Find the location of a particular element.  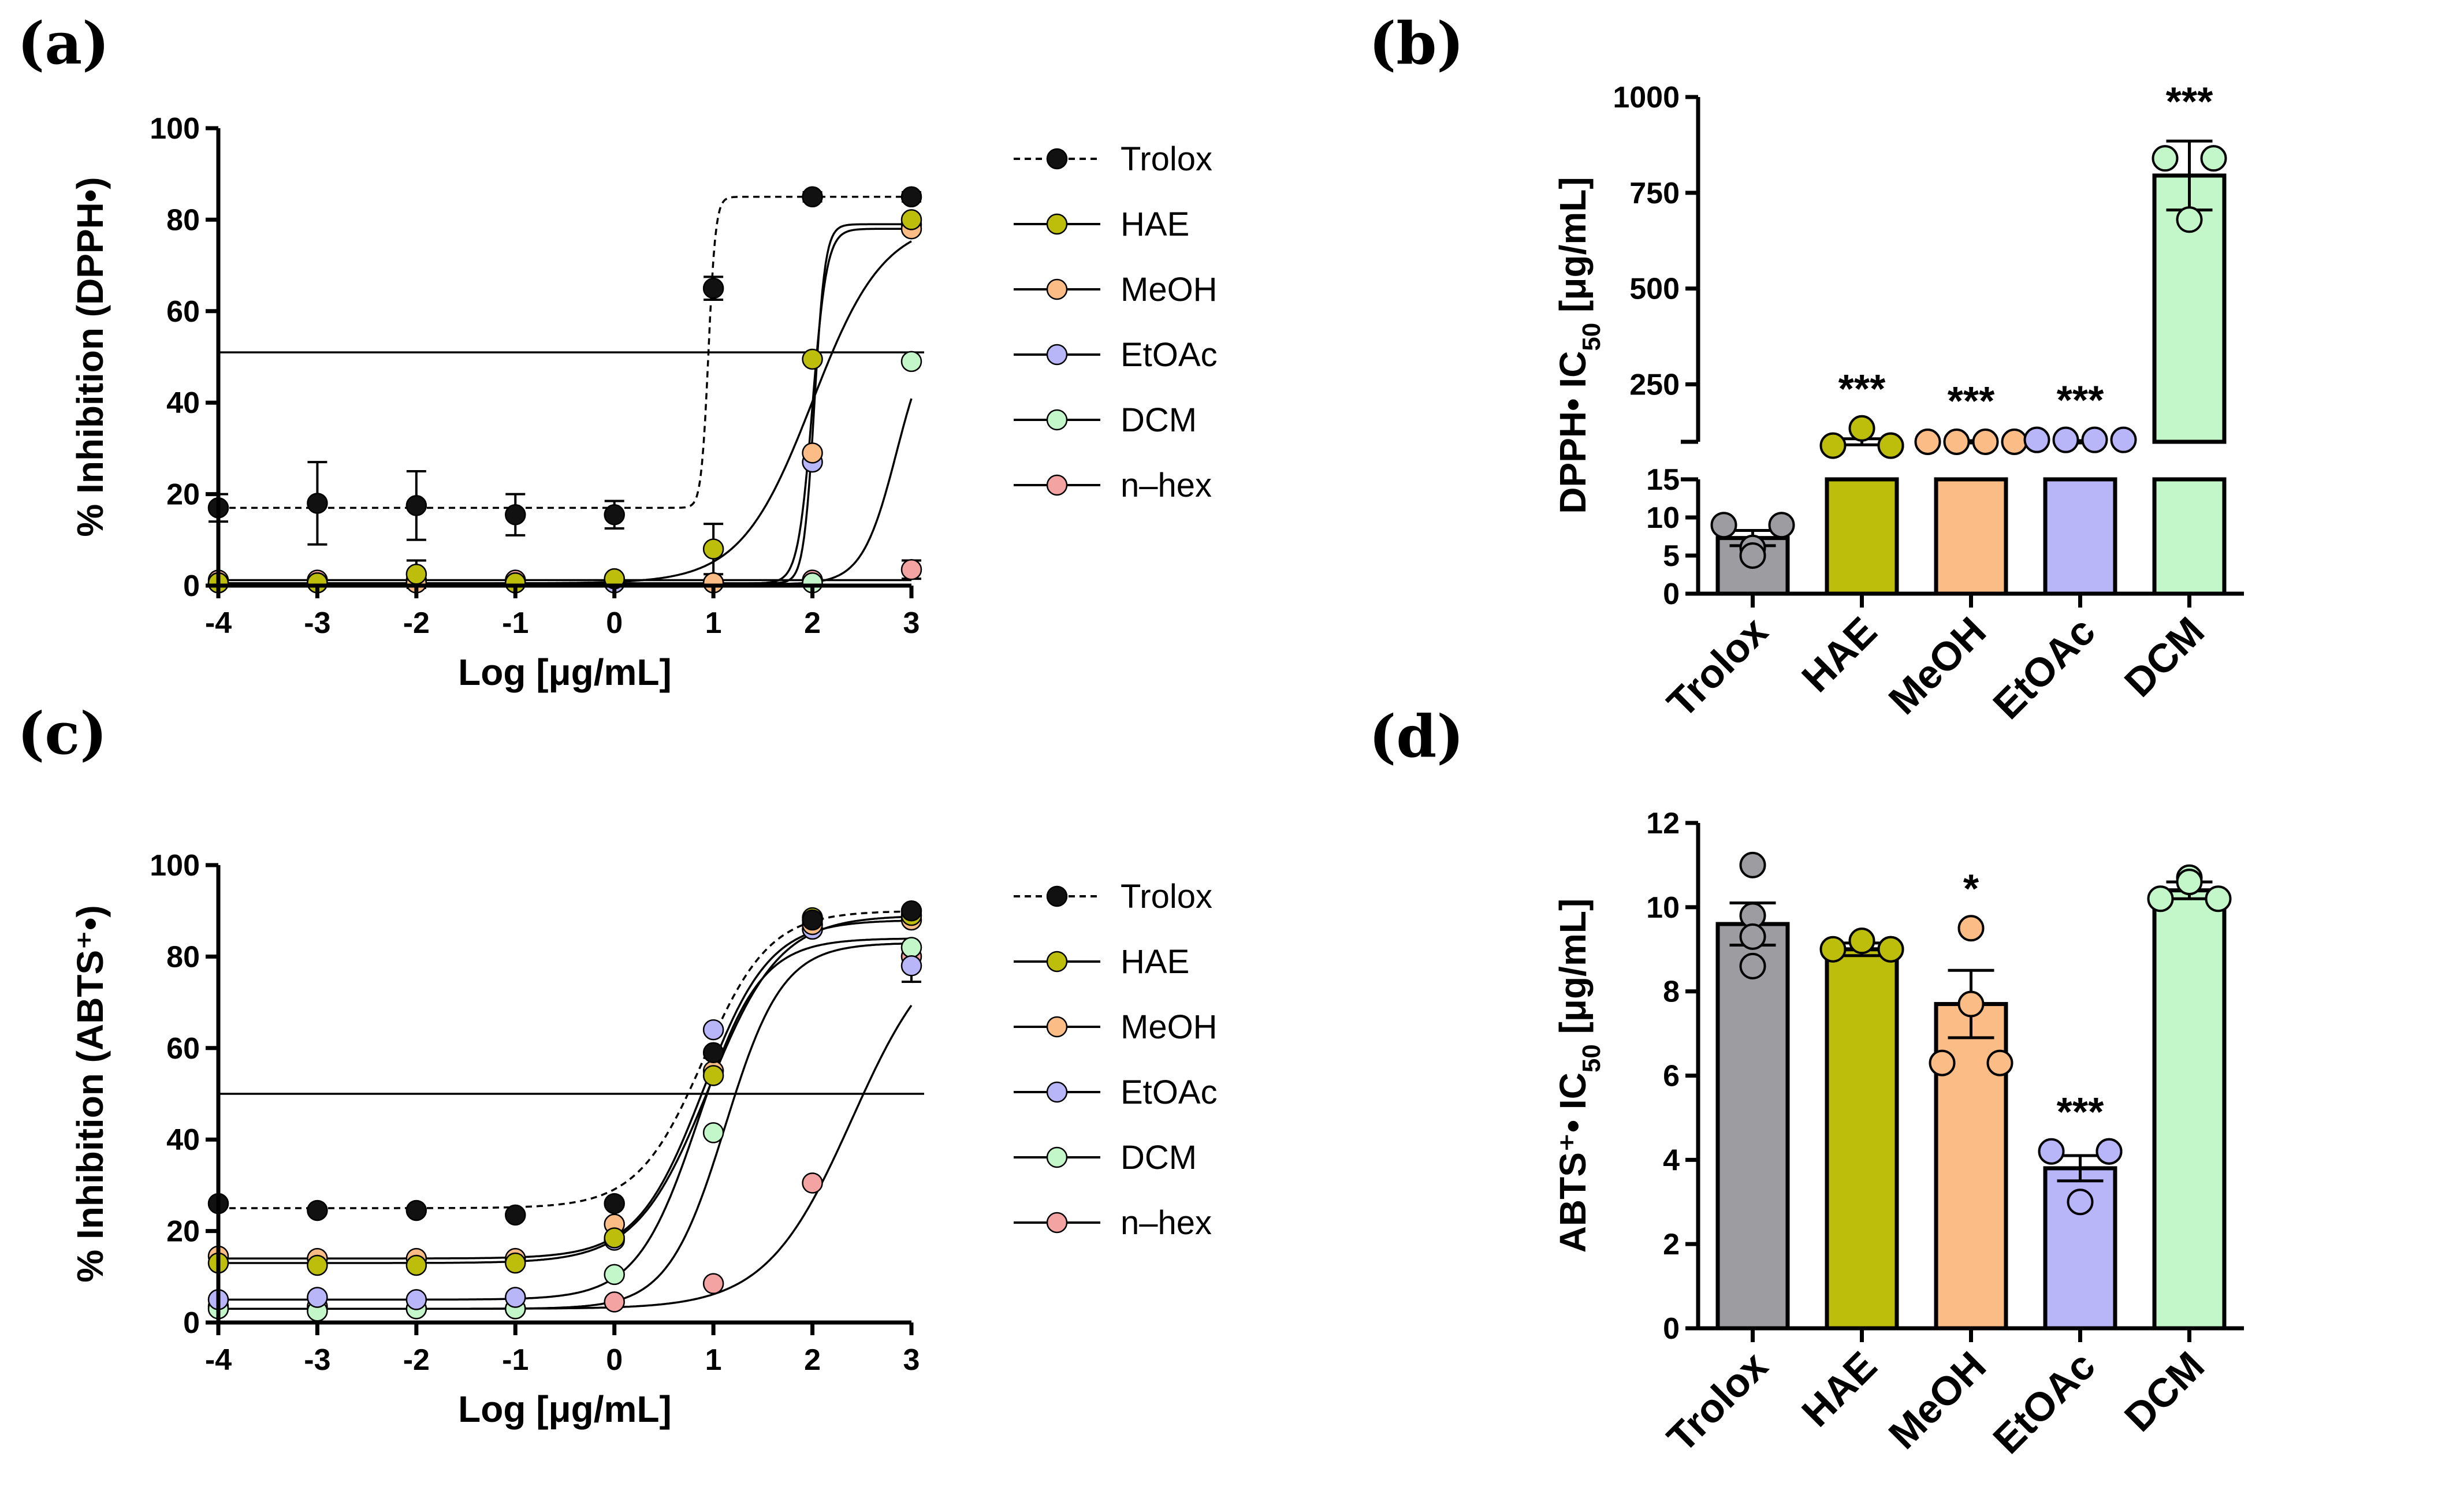

y-tick-label: 10 is located at coordinates (1663, 518).